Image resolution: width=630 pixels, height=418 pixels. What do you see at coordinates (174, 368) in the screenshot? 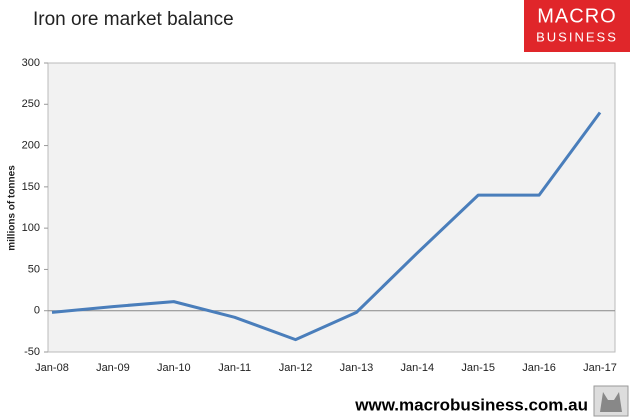
I see `x-tick-label: Jan-10` at bounding box center [174, 368].